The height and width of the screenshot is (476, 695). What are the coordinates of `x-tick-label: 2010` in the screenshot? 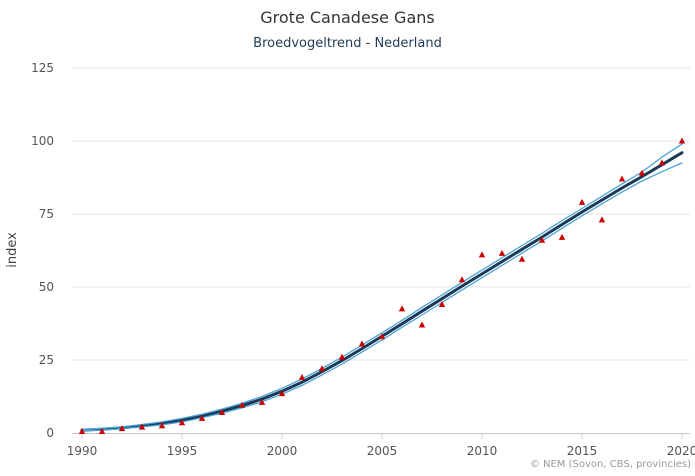 It's located at (482, 451).